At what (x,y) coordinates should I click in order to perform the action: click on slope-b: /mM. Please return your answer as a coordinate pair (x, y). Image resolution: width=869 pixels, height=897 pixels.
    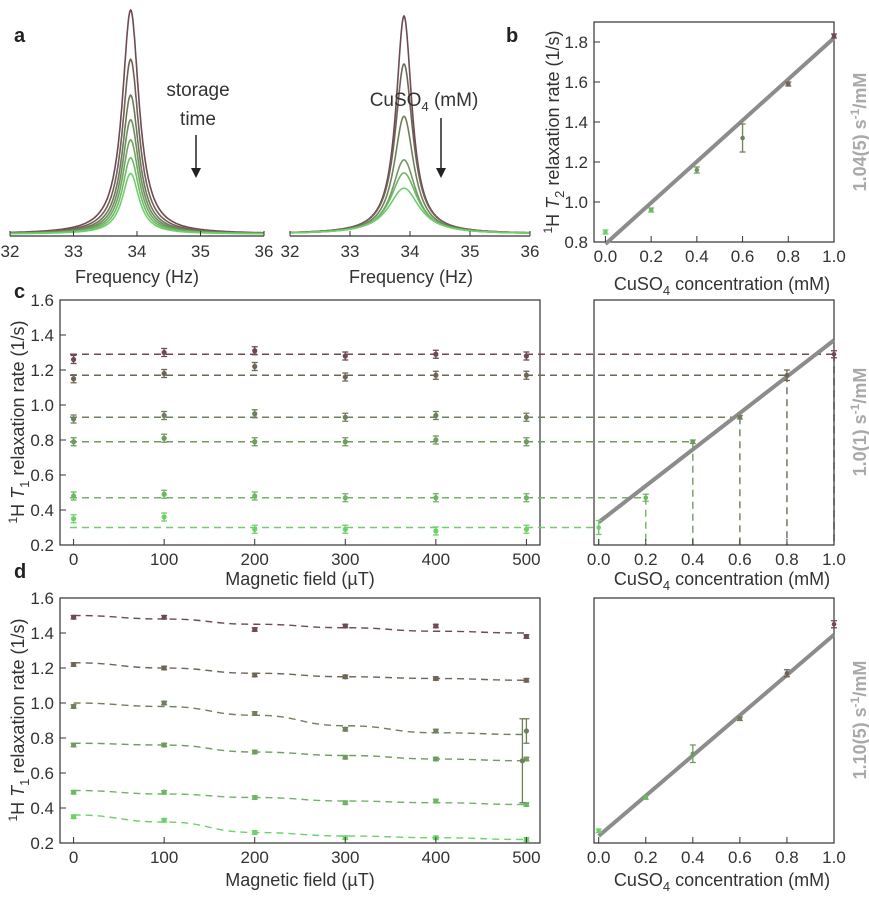
    Looking at the image, I should click on (859, 679).